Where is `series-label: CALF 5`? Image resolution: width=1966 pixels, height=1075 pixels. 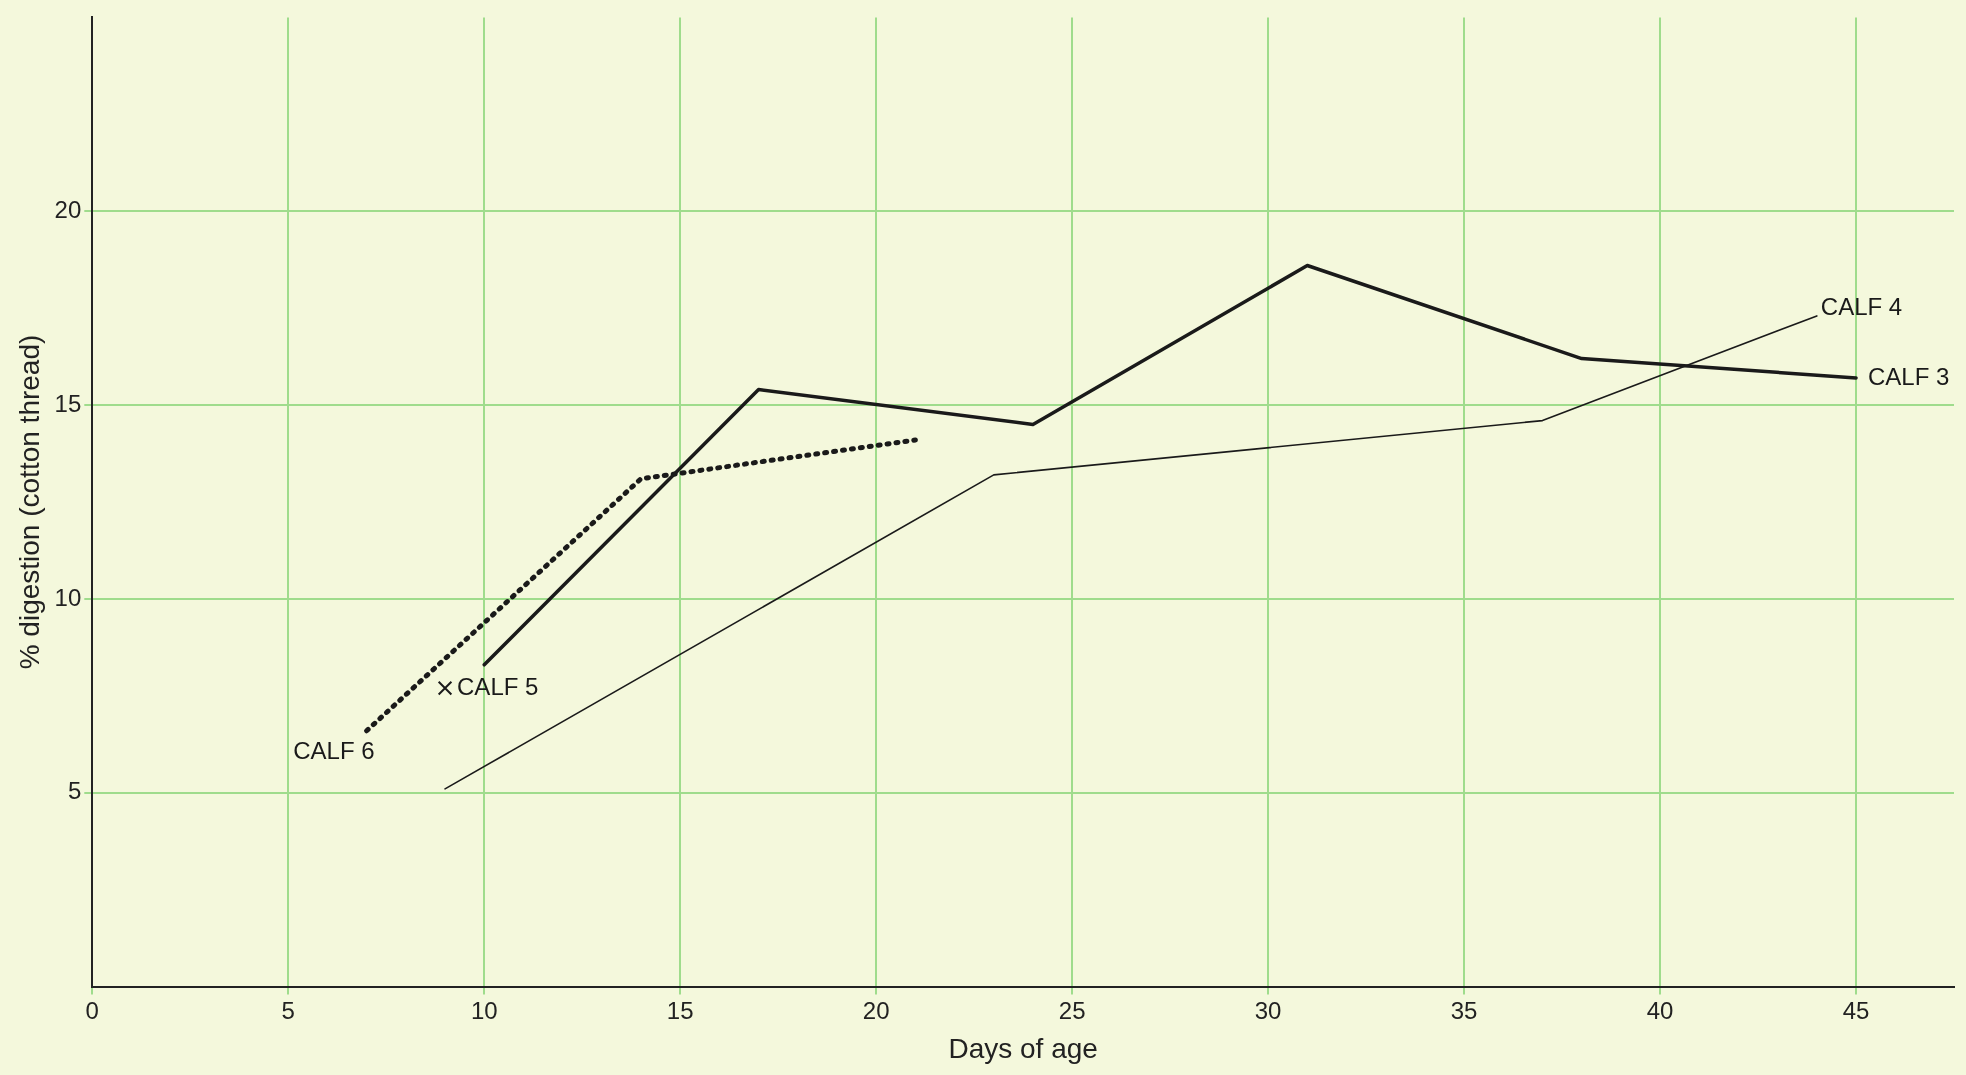
series-label: CALF 5 is located at coordinates (498, 686).